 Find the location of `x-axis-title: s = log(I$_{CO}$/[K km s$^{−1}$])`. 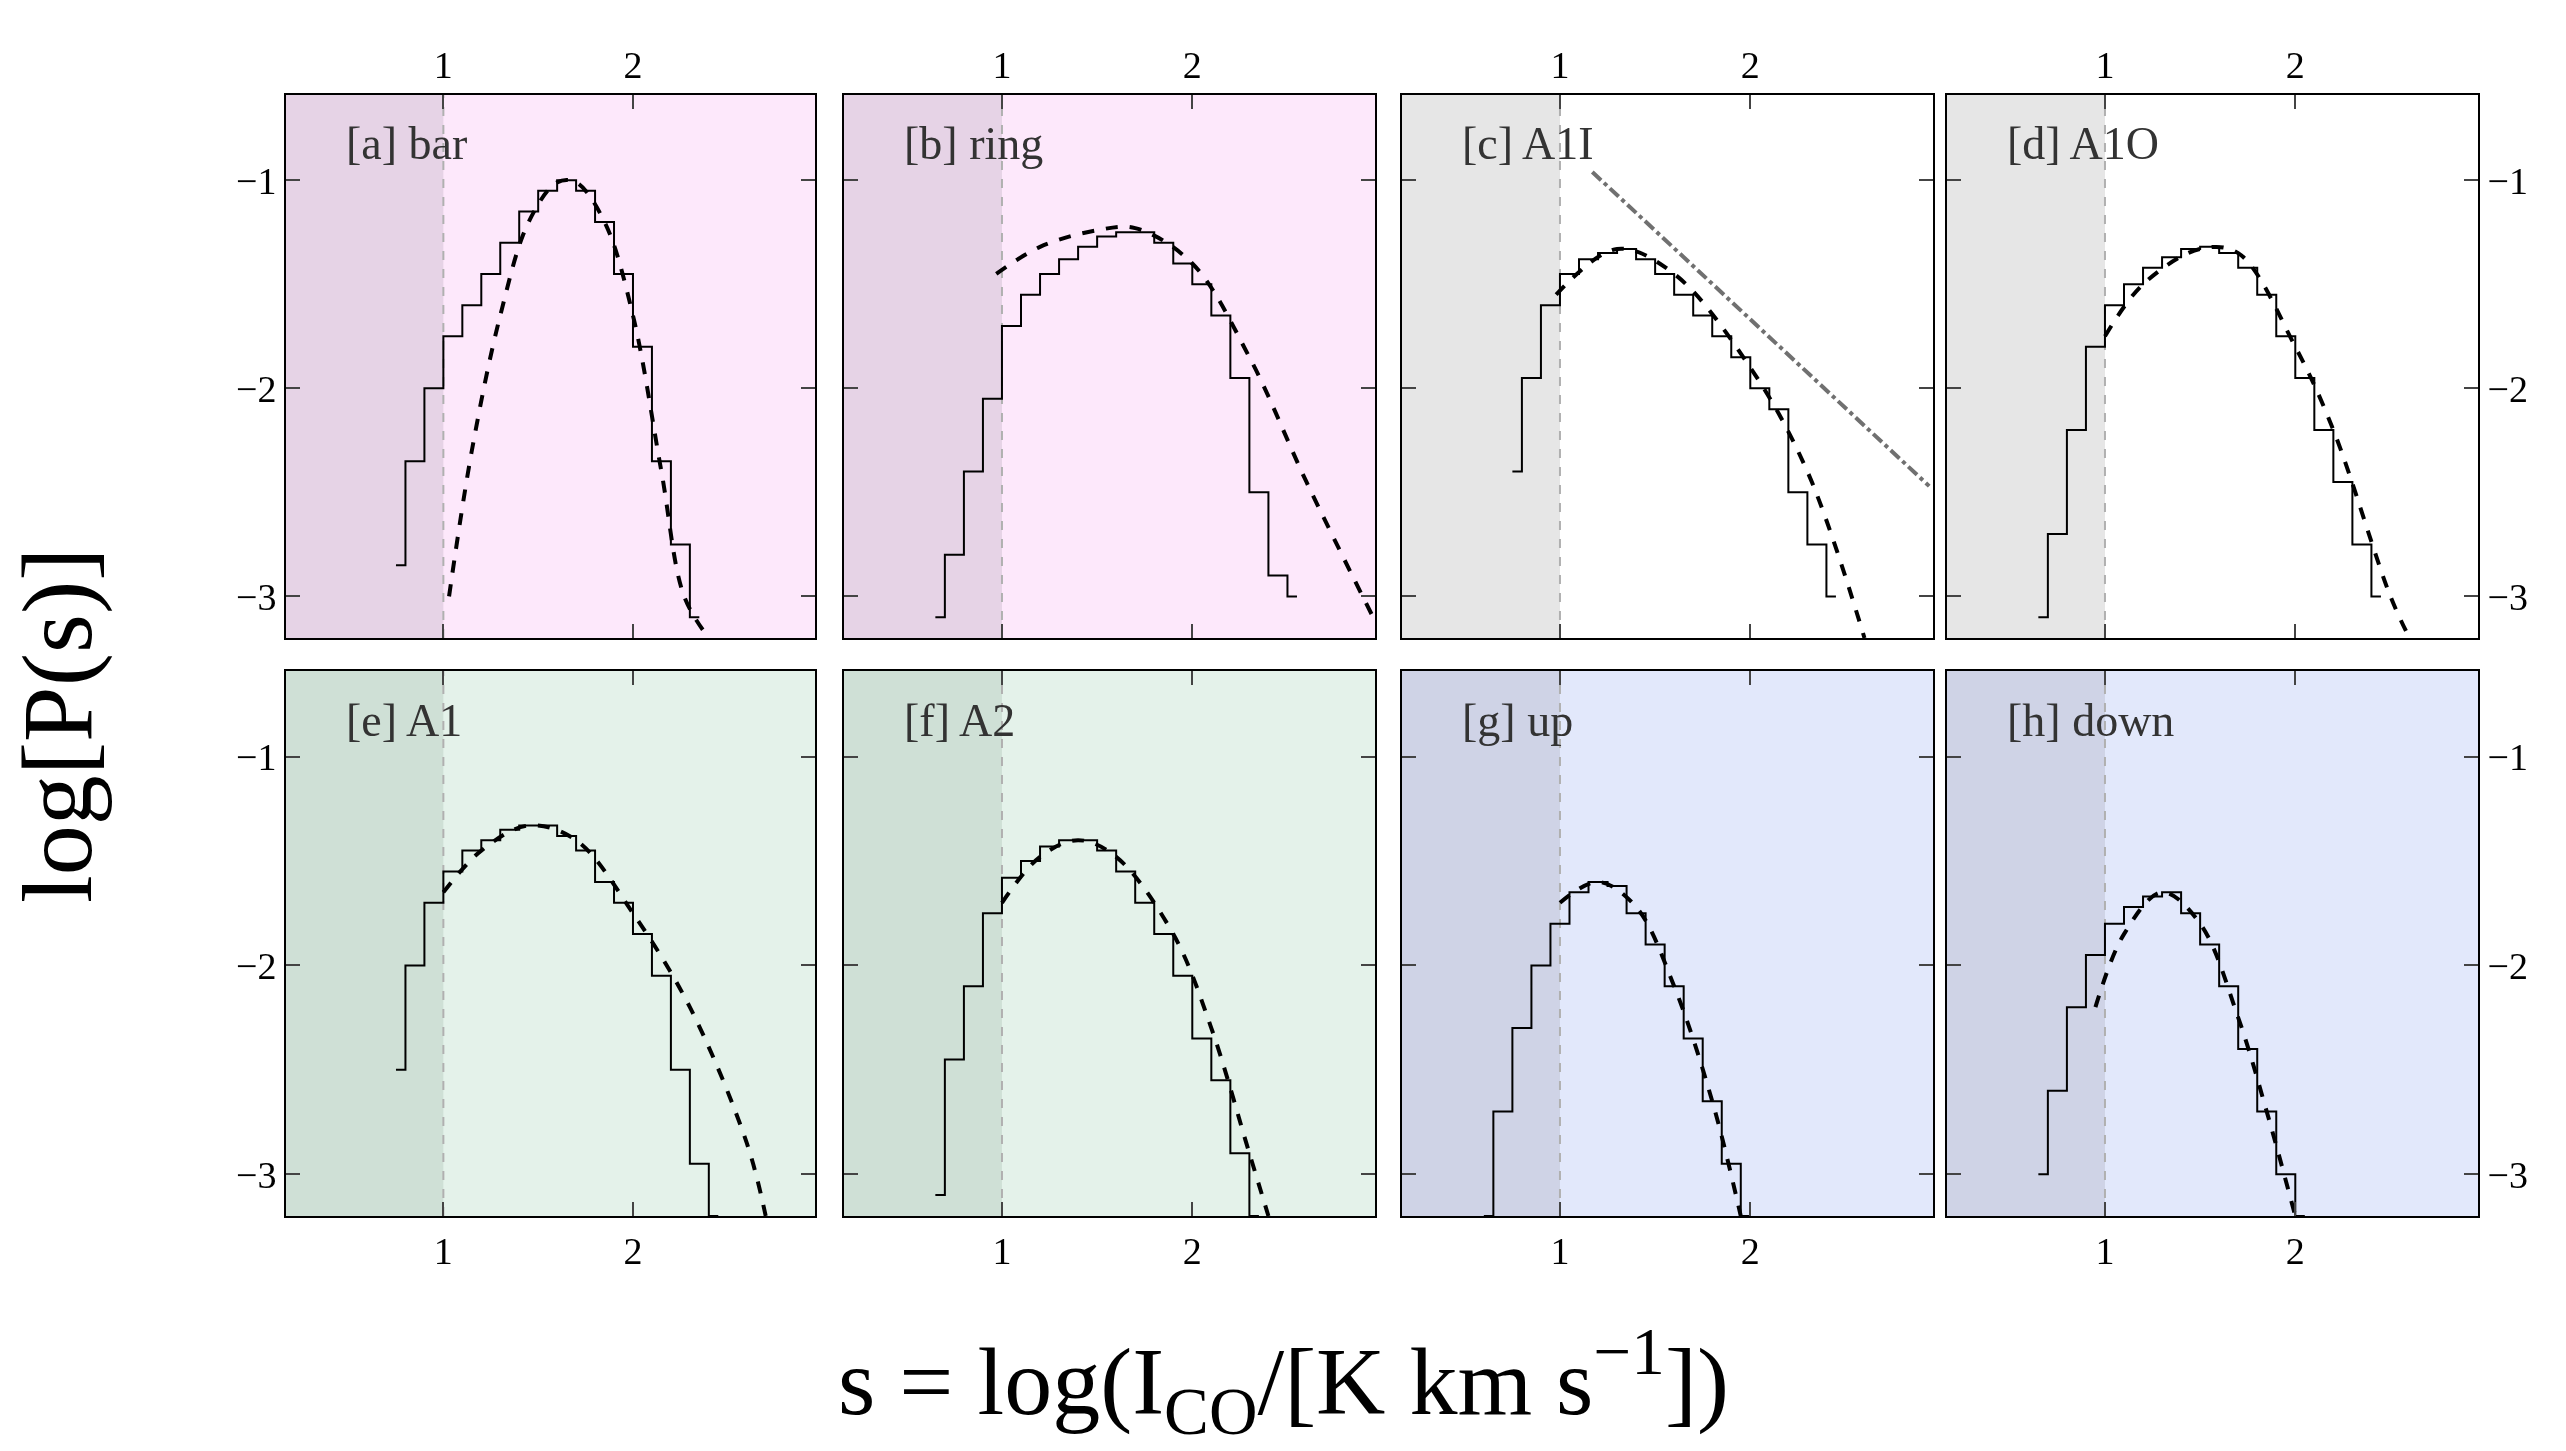

x-axis-title: s = log(I$_{CO}$/[K km s$^{−1}$]) is located at coordinates (1283, 1382).